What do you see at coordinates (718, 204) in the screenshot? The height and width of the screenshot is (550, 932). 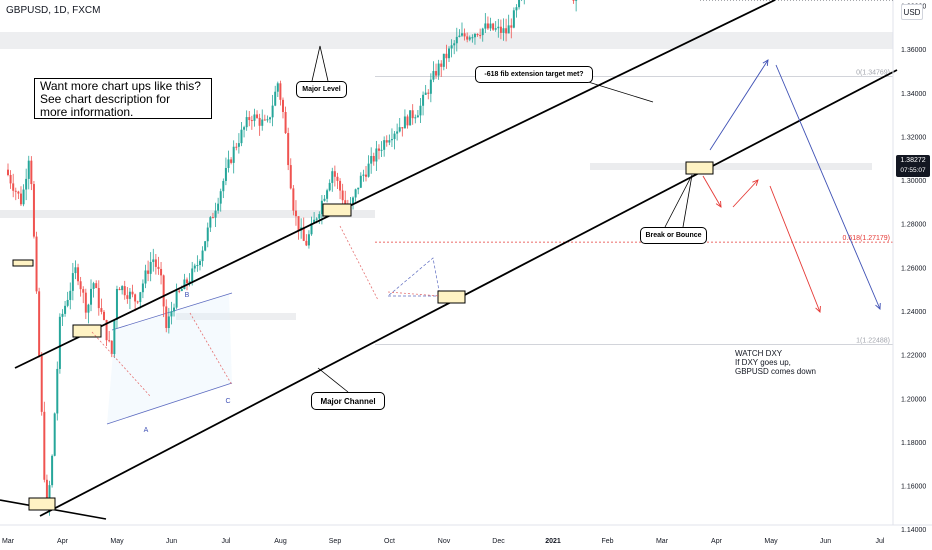 I see `bounce-arrow-1-head` at bounding box center [718, 204].